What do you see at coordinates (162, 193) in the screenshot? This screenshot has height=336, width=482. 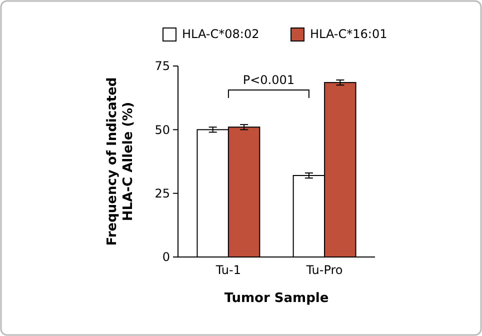 I see `y-tick-label: 25` at bounding box center [162, 193].